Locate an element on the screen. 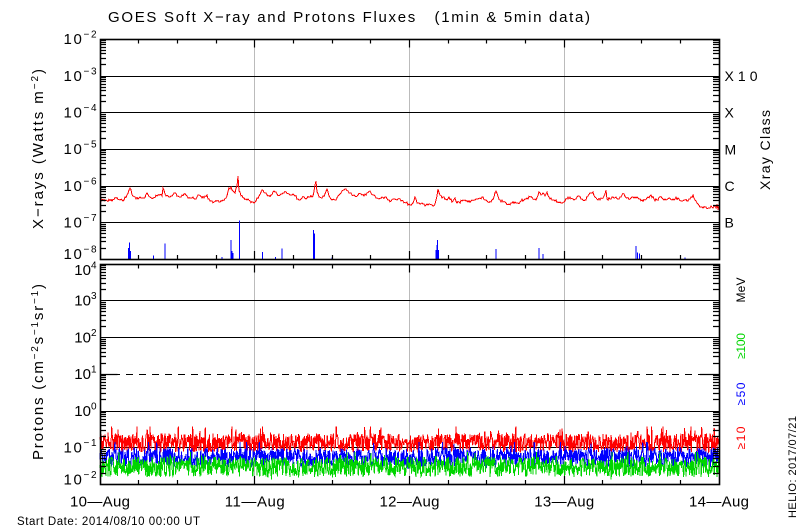 This screenshot has width=800, height=530. svg-text: ≥50 is located at coordinates (741, 393).